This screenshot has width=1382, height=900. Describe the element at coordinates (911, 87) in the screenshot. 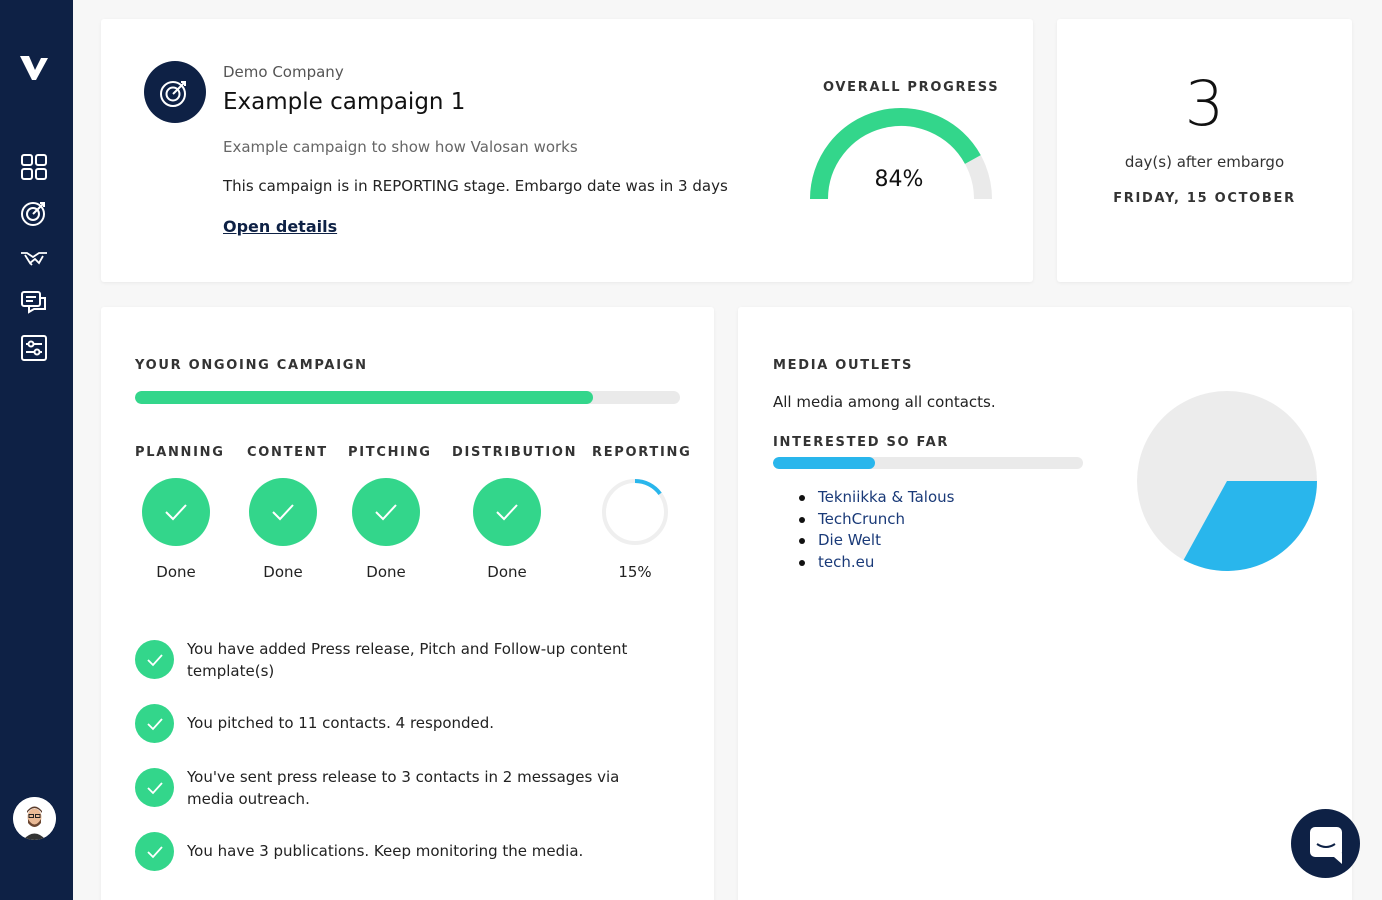

I see `overall-progress-label: OVERALL PROGRESS` at that location.